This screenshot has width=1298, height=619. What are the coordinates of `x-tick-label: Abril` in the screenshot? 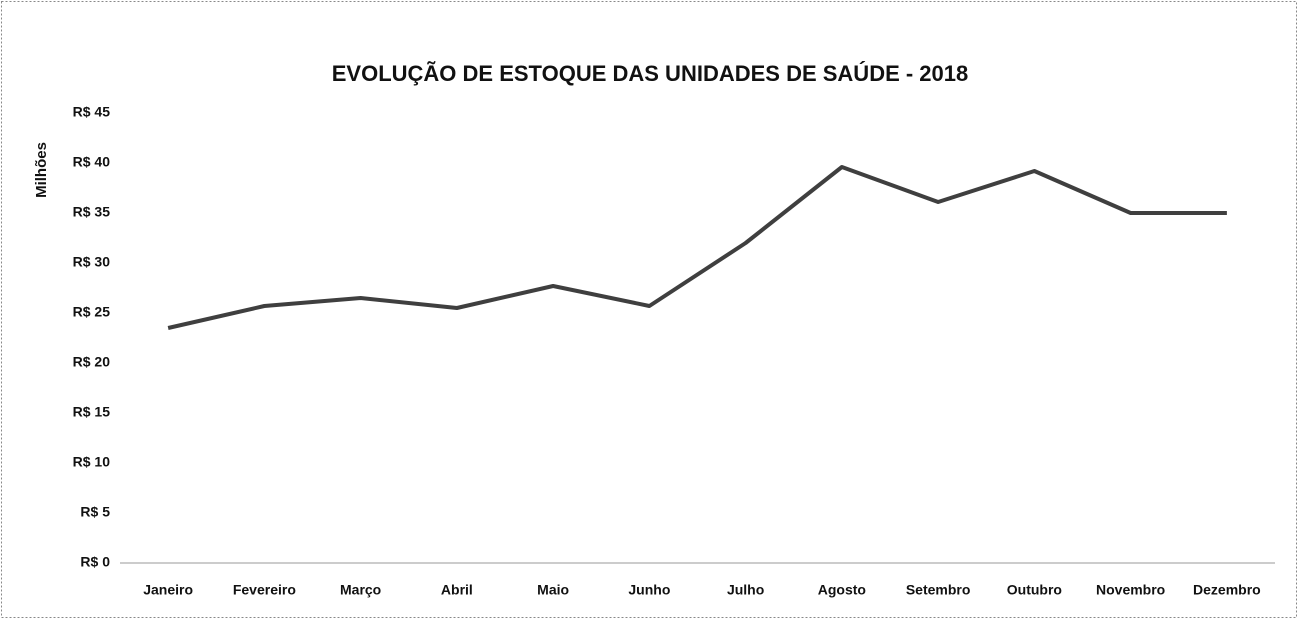 It's located at (457, 590).